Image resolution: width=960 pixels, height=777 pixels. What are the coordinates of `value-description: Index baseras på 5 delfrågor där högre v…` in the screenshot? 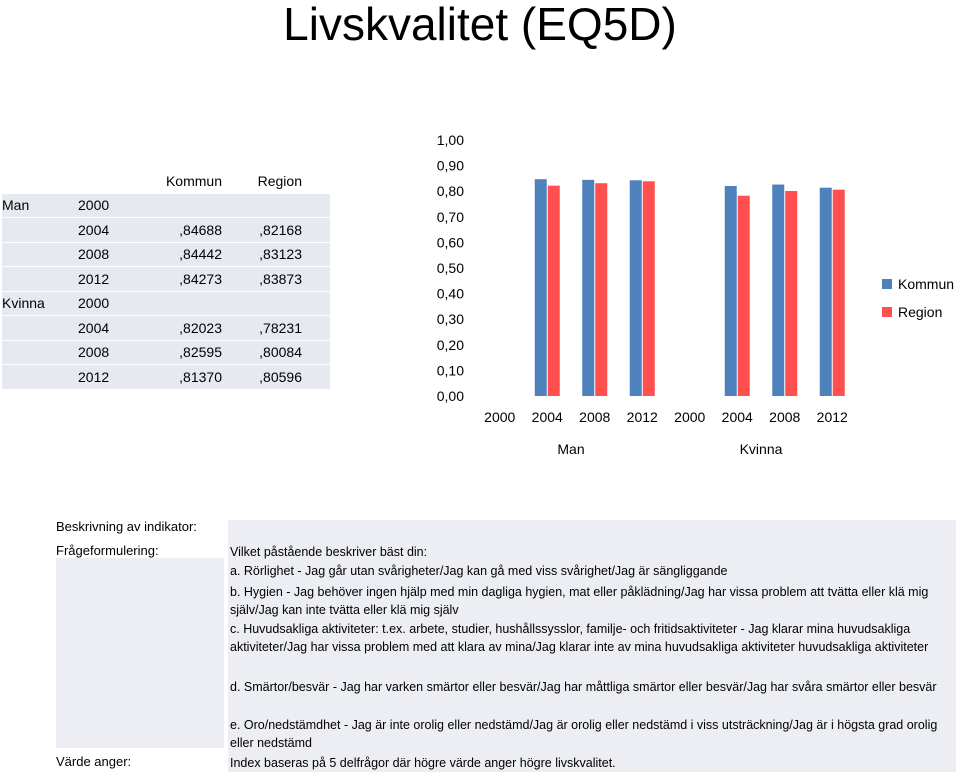 It's located at (423, 763).